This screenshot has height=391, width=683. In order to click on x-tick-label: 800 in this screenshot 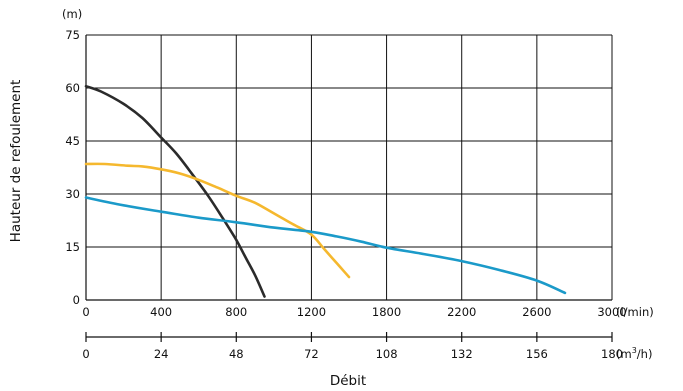, I will do `click(236, 312)`.